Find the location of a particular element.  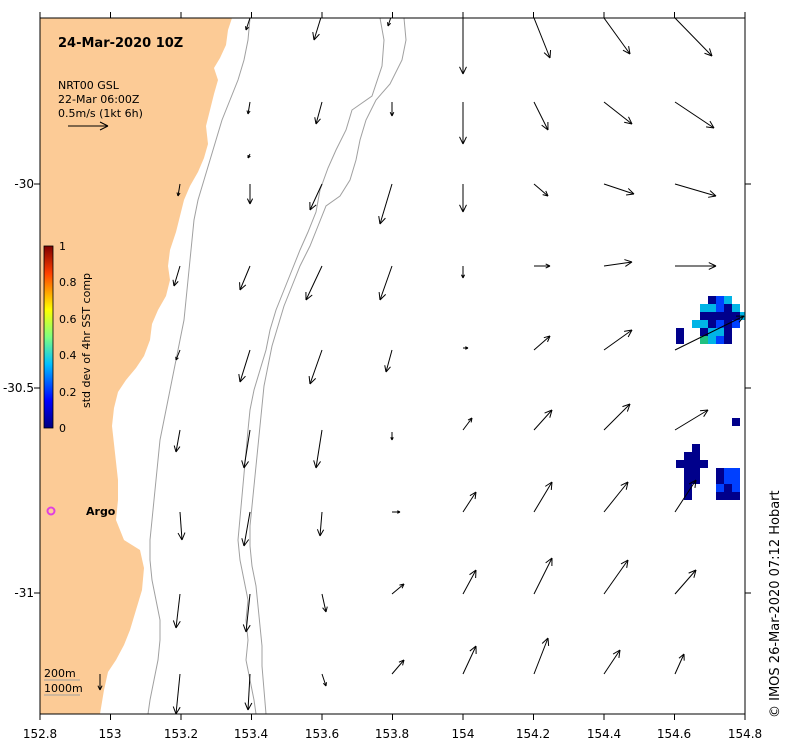

legend-scale-arrow is located at coordinates (88, 126).